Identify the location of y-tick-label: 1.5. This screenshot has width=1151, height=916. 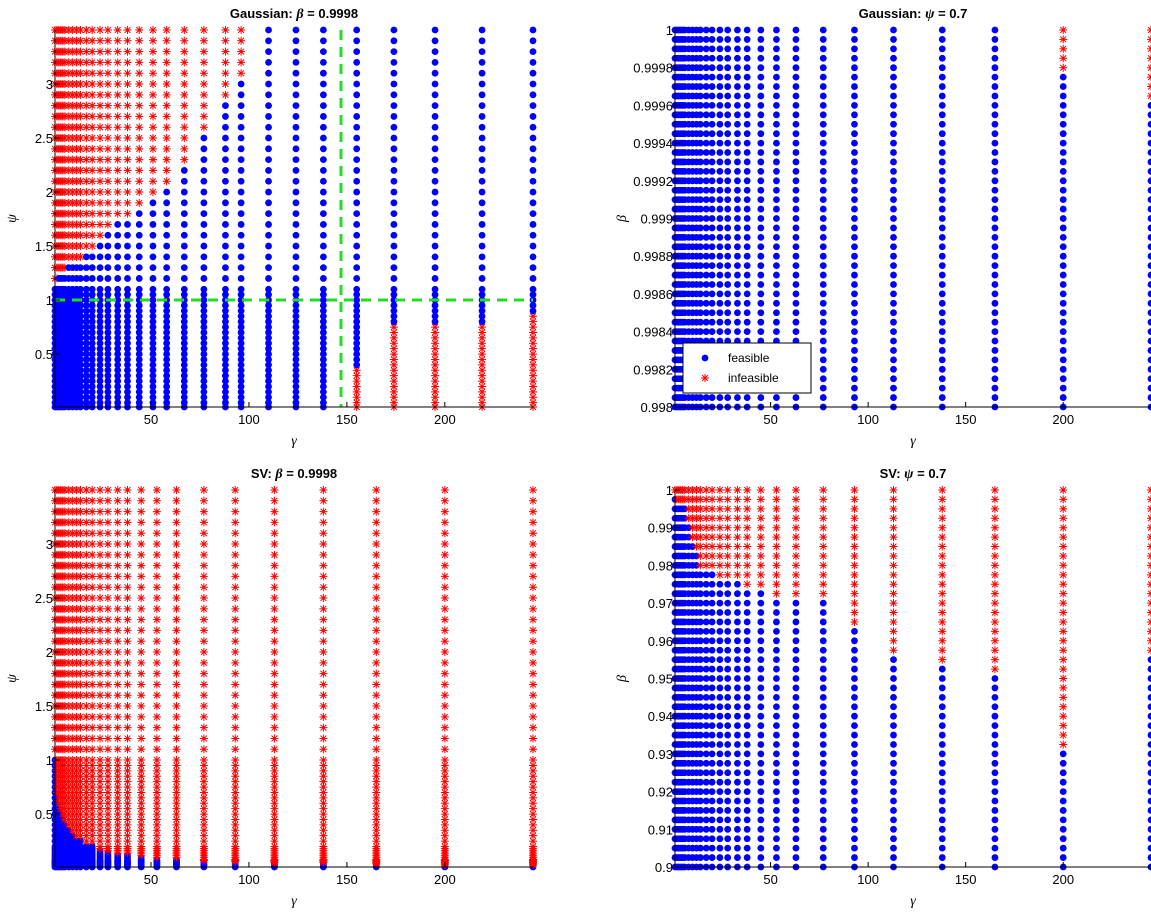
(44, 246).